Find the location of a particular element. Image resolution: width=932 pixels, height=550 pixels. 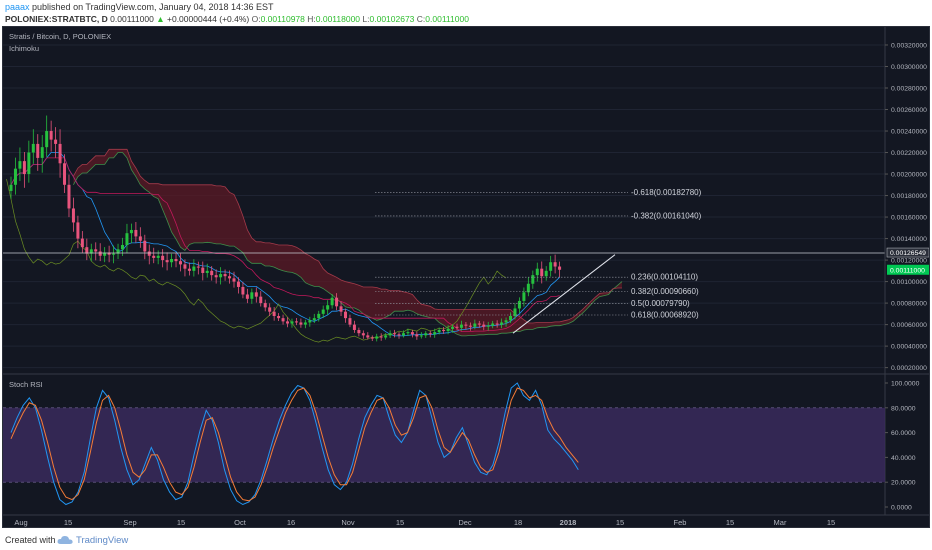

time-tick-label: Feb is located at coordinates (680, 522).